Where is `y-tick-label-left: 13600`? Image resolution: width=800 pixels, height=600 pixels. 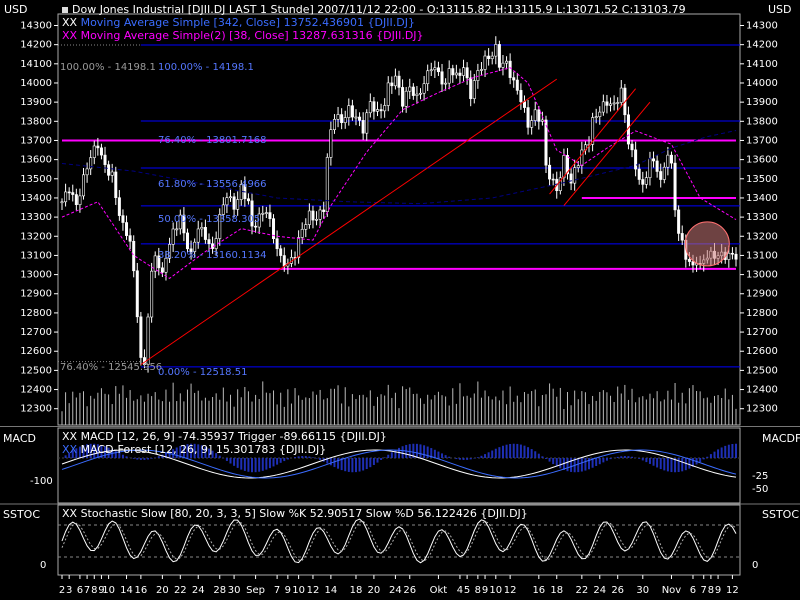
y-tick-label-left: 13600 is located at coordinates (36, 160).